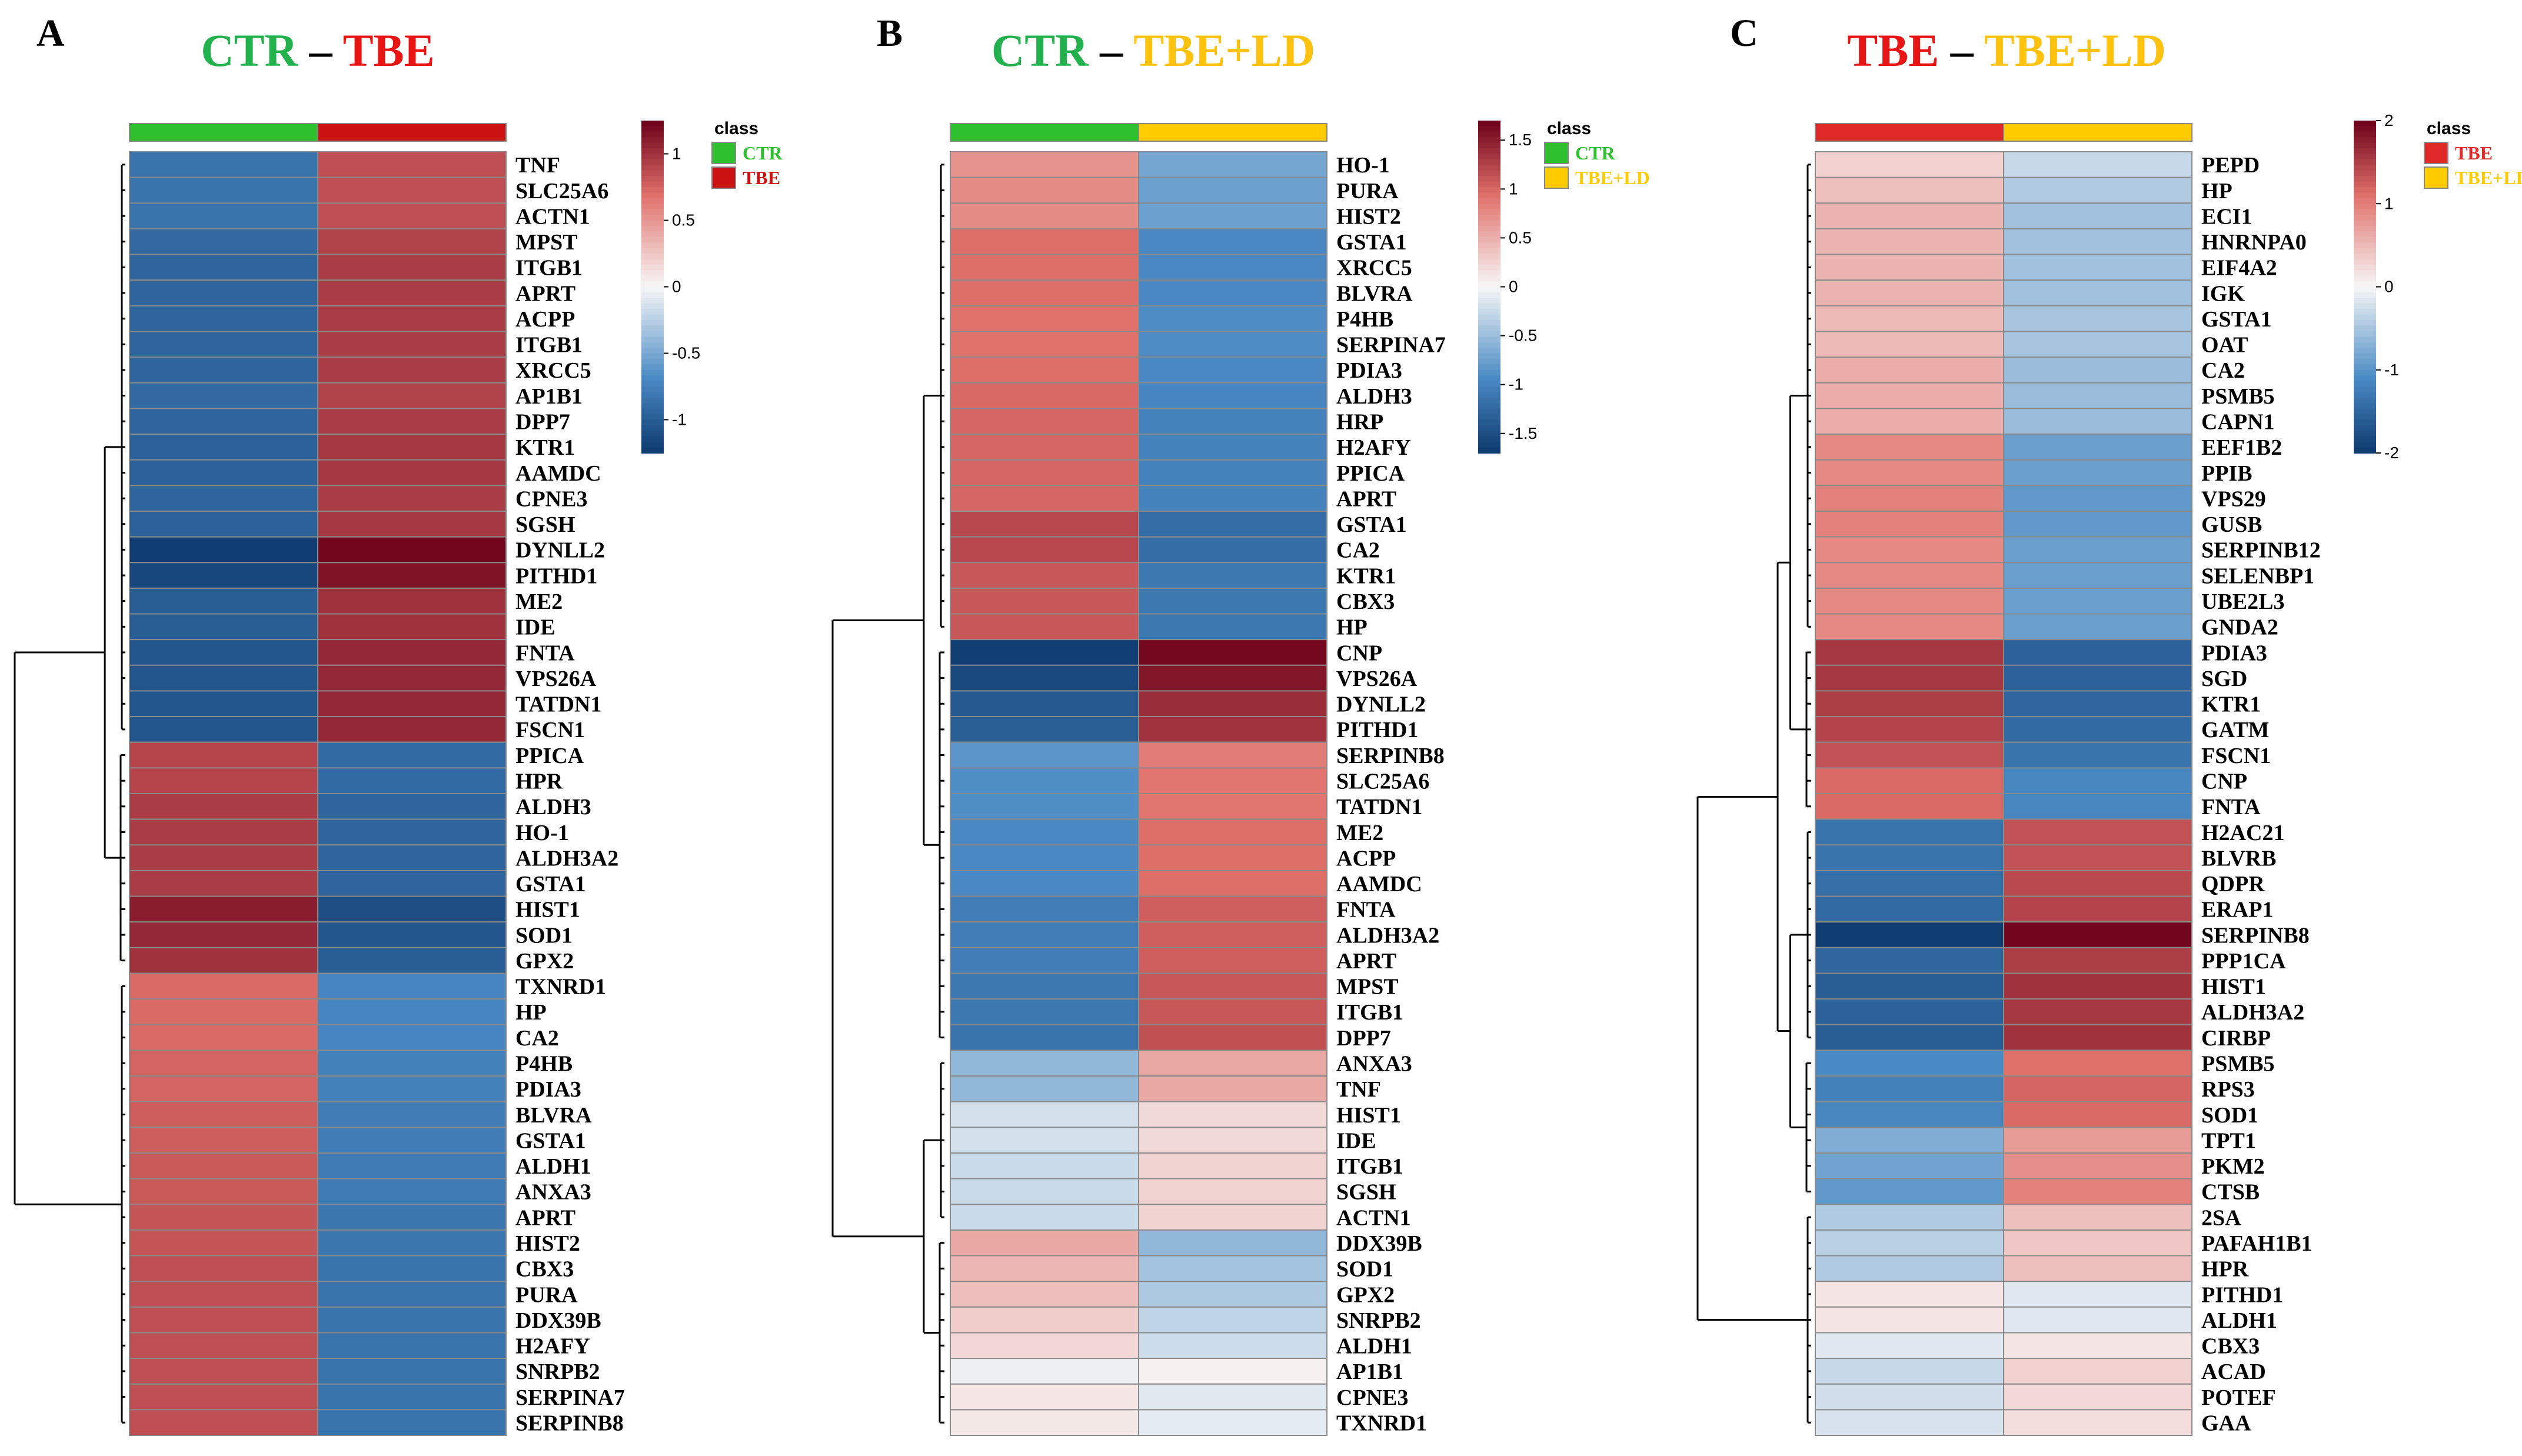  Describe the element at coordinates (1374, 268) in the screenshot. I see `row-label: XRCC5` at that location.